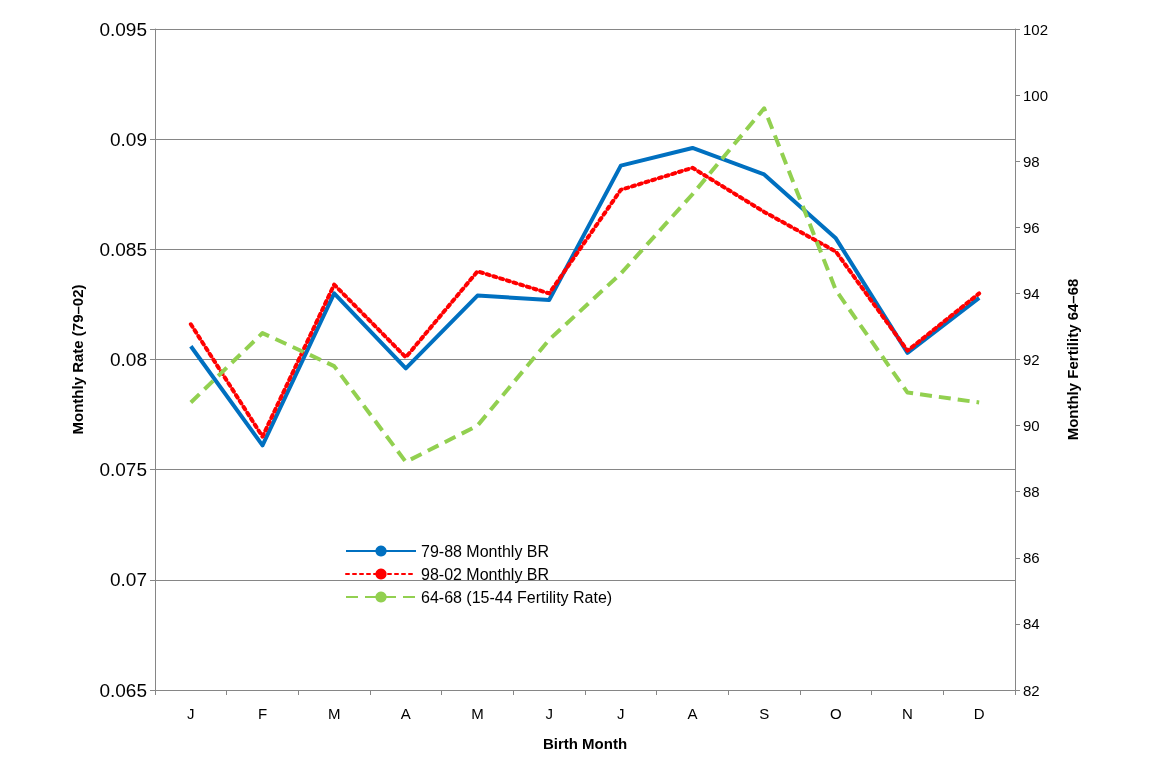 Image resolution: width=1151 pixels, height=782 pixels. I want to click on y2-tick-label: 82, so click(1031, 690).